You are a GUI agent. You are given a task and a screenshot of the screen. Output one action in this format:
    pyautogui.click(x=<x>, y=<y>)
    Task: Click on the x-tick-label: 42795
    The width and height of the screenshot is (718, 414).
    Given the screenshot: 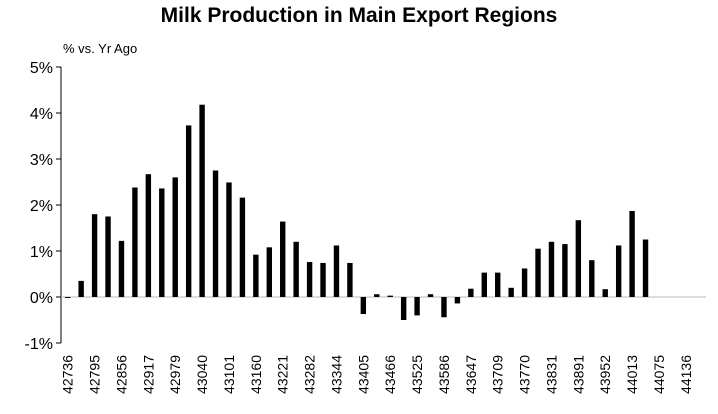 What is the action you would take?
    pyautogui.click(x=95, y=374)
    